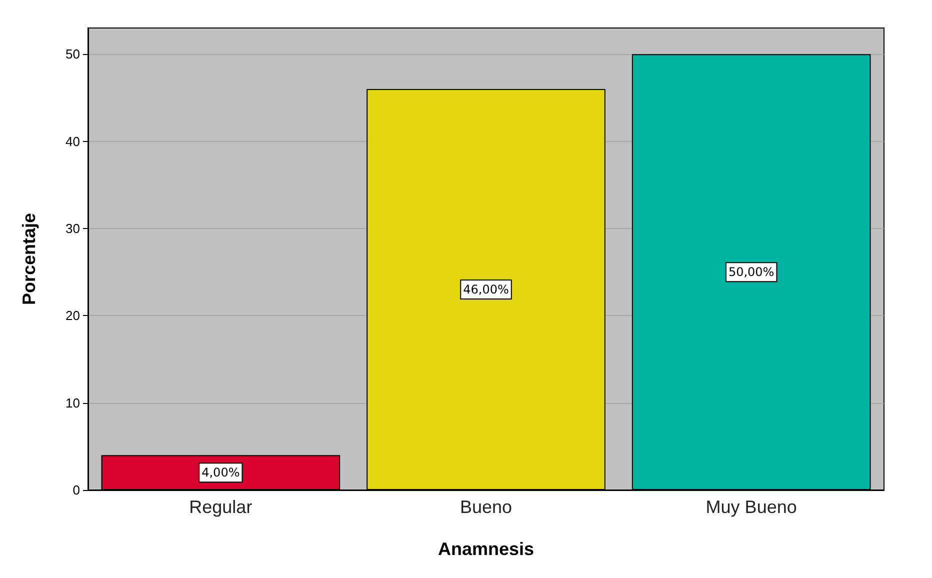 This screenshot has width=932, height=578. I want to click on data-label: 46,00%, so click(486, 289).